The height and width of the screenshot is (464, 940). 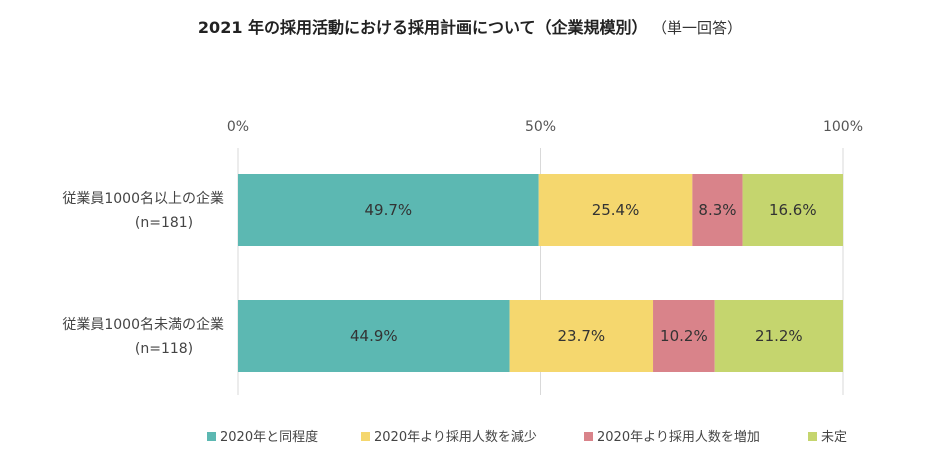 I want to click on data-label: 23.7%, so click(x=582, y=336).